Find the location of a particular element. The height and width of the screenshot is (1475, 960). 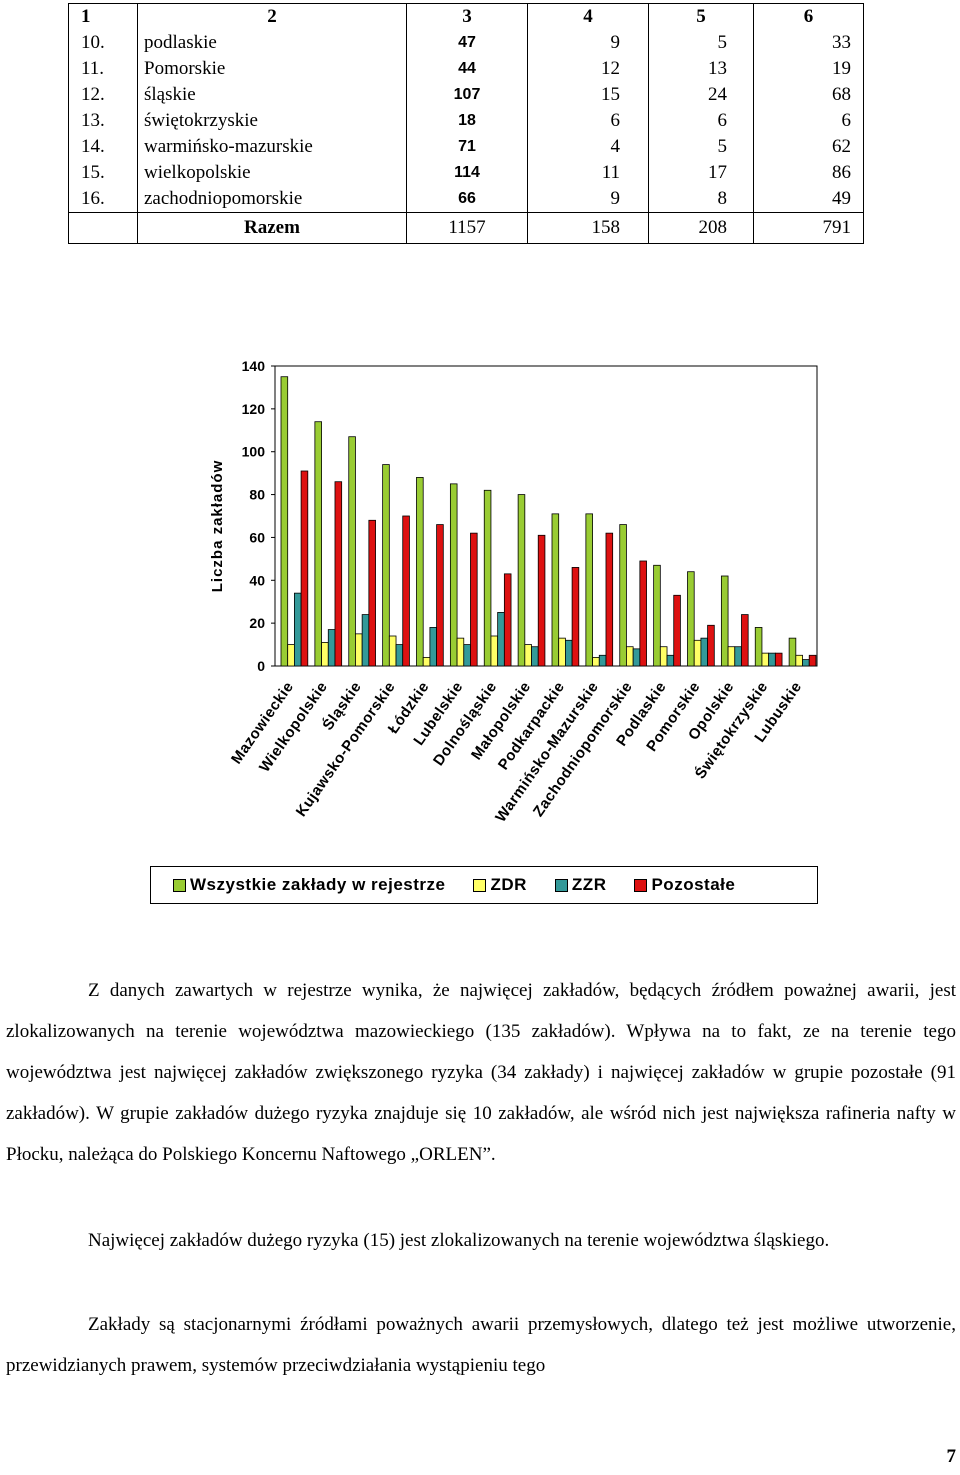

other-count-cell: 49 is located at coordinates (808, 199).